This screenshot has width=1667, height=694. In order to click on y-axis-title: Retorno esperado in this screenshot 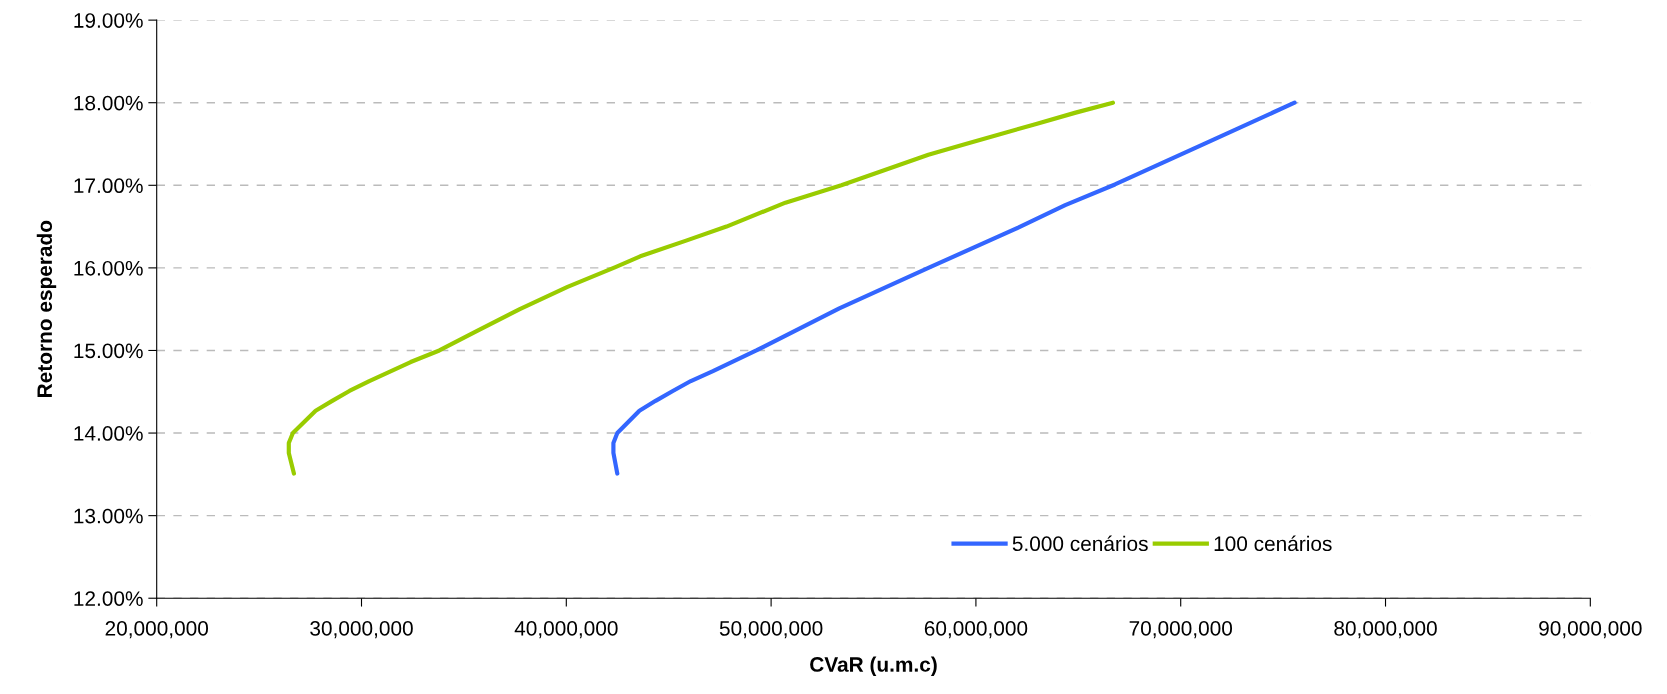, I will do `click(46, 308)`.